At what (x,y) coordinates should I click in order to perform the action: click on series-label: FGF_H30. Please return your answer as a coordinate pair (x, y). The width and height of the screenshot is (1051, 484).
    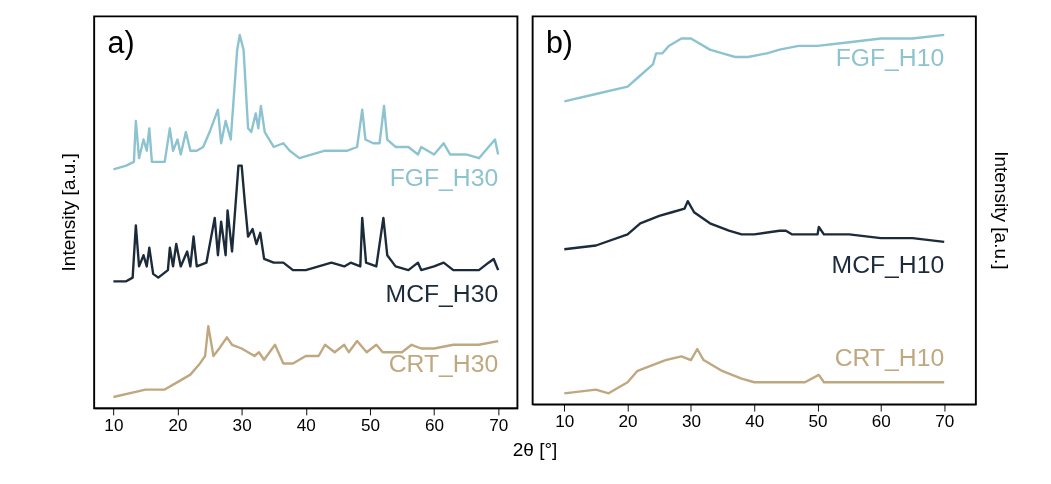
    Looking at the image, I should click on (444, 177).